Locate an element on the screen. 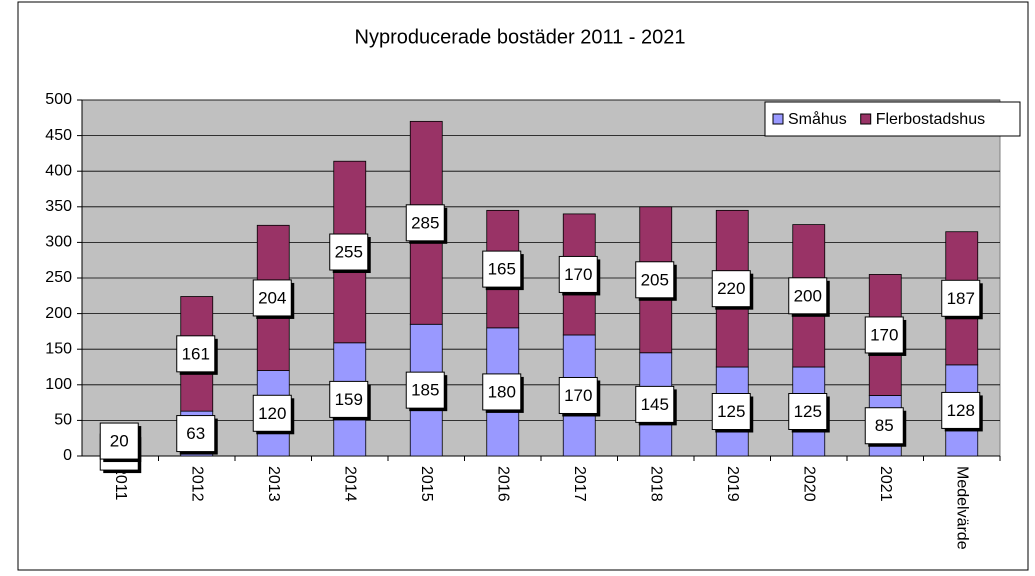 This screenshot has width=1035, height=576. data-label: 255 is located at coordinates (349, 251).